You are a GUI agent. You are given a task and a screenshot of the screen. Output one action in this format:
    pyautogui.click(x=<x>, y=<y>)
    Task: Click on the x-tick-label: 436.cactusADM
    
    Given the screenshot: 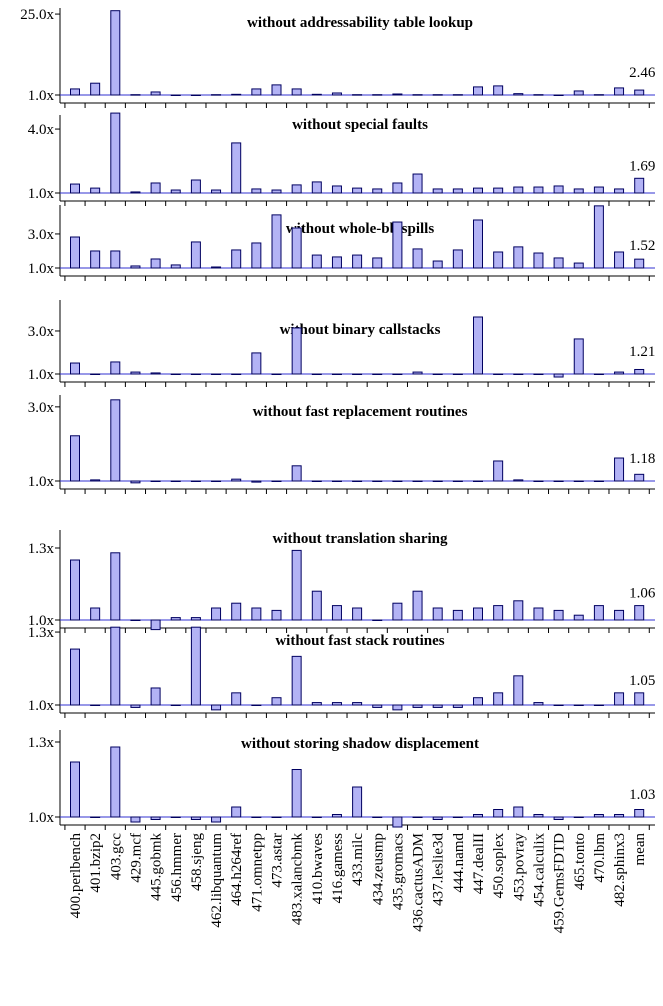 What is the action you would take?
    pyautogui.click(x=419, y=882)
    